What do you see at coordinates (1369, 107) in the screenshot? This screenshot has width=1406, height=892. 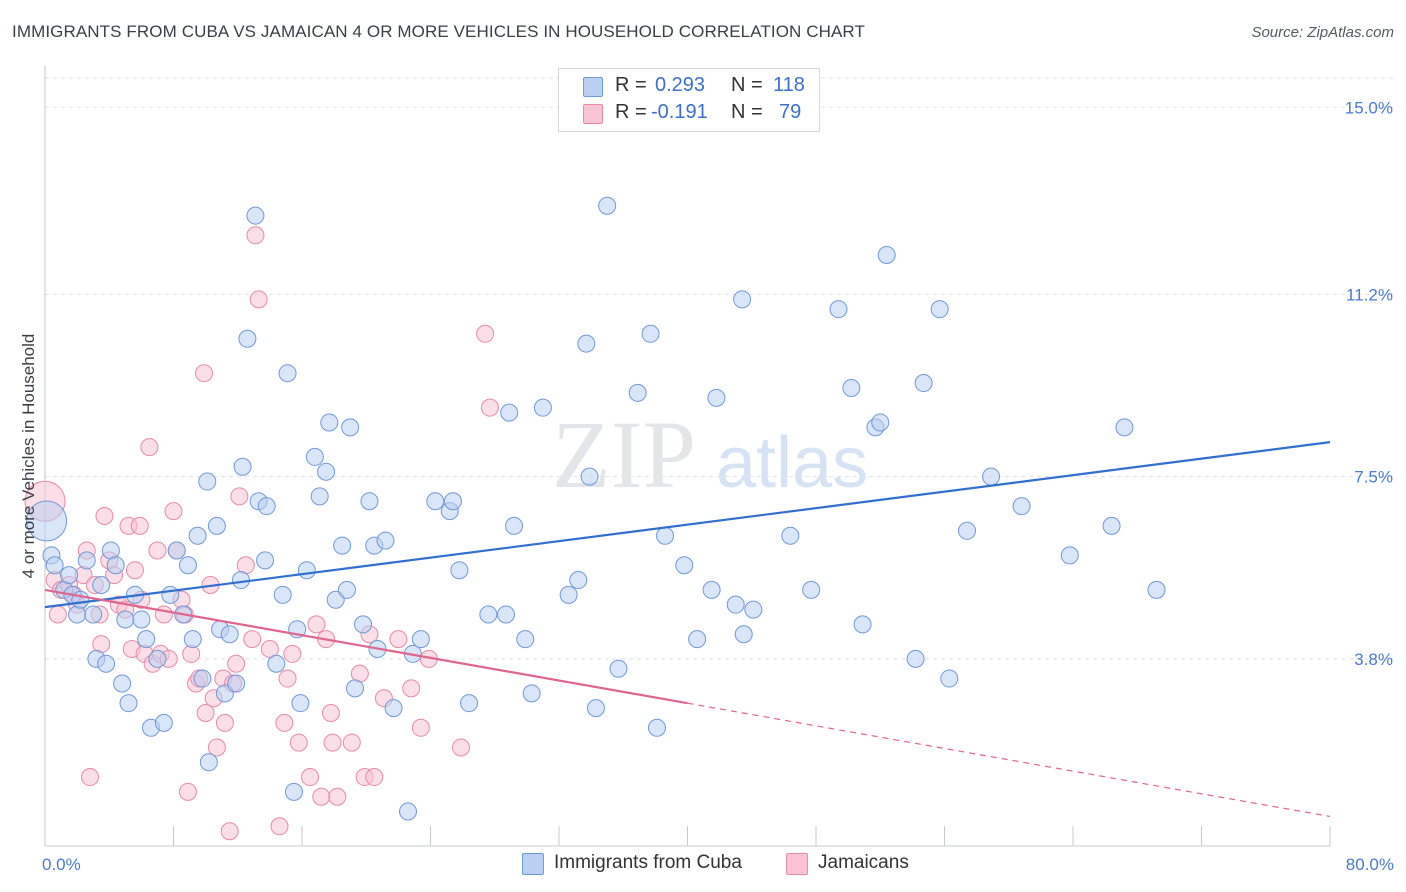 I see `y-tick-label: 15.0%` at bounding box center [1369, 107].